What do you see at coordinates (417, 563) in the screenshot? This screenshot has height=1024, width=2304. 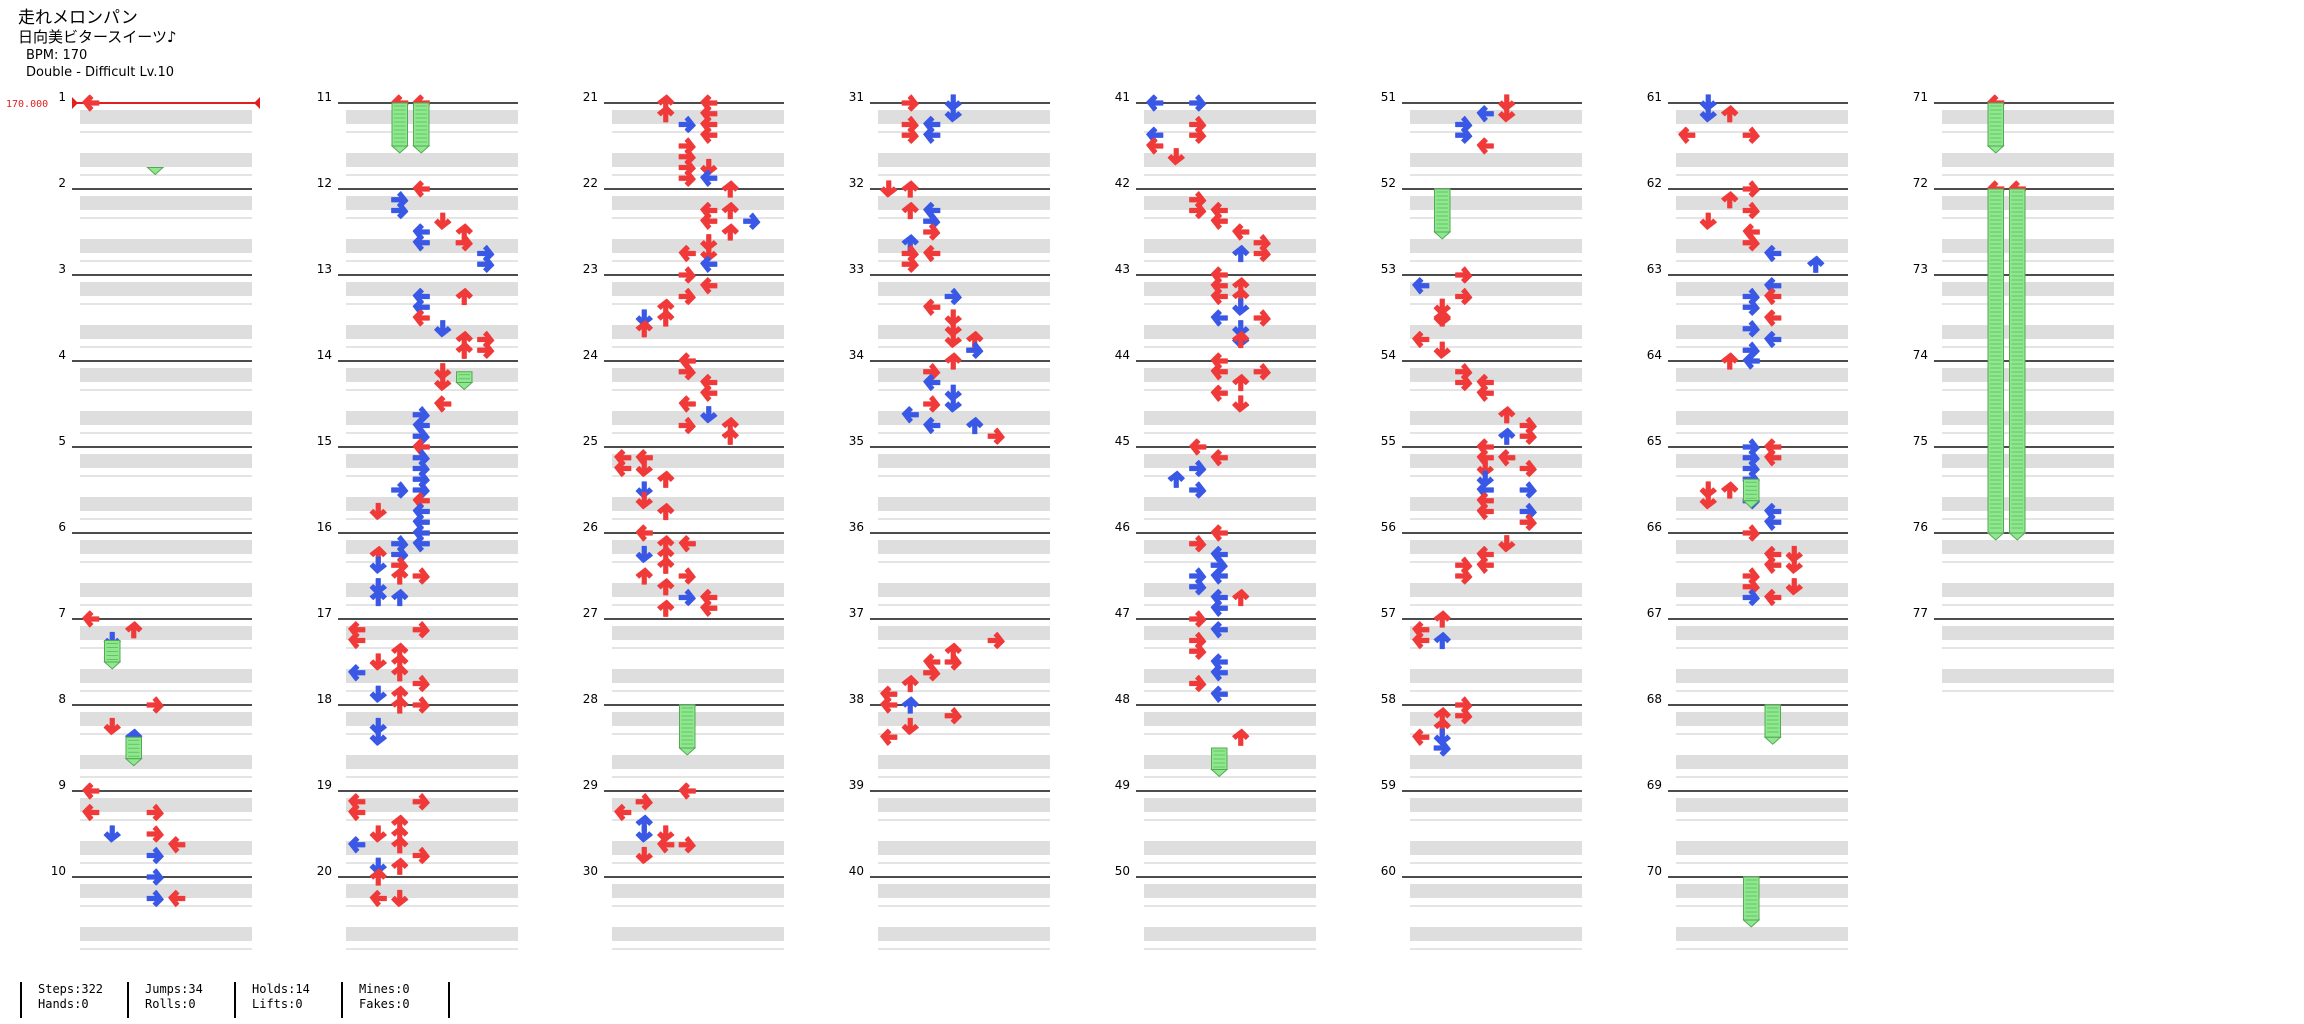 I see `measure-16: 16` at bounding box center [417, 563].